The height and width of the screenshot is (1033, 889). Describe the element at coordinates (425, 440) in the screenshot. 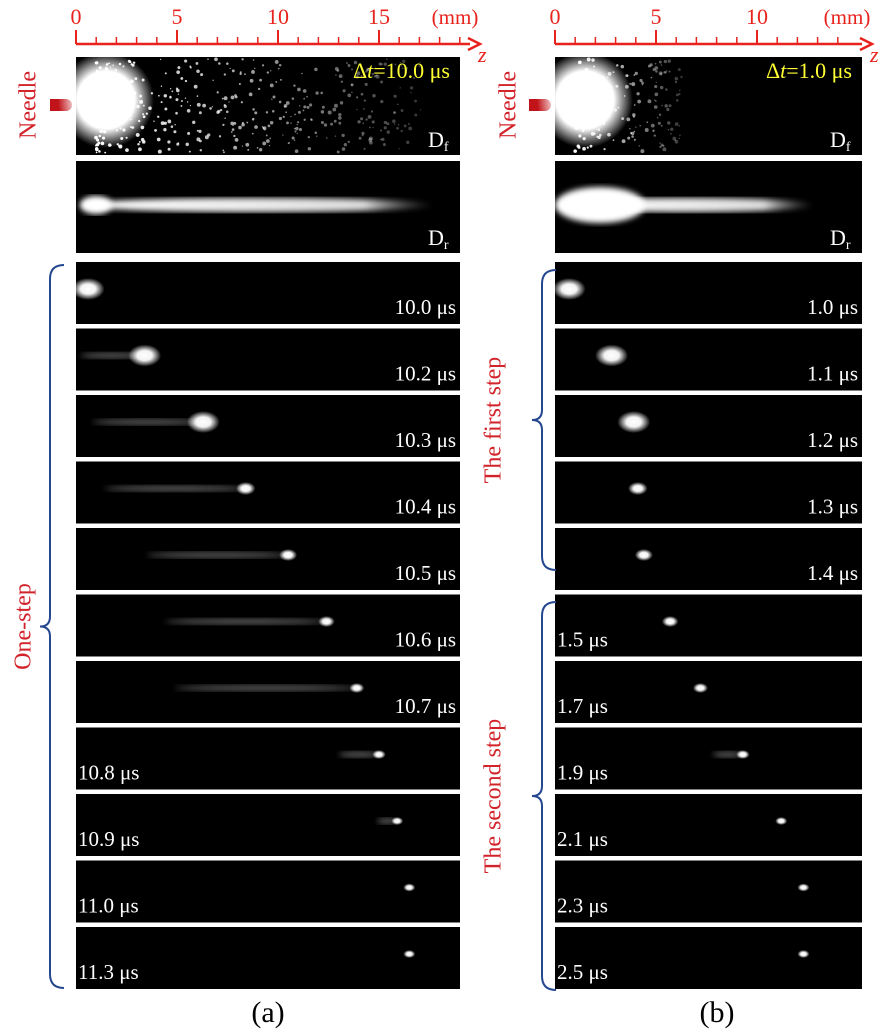

I see `frame-time: 10.3 μs` at that location.